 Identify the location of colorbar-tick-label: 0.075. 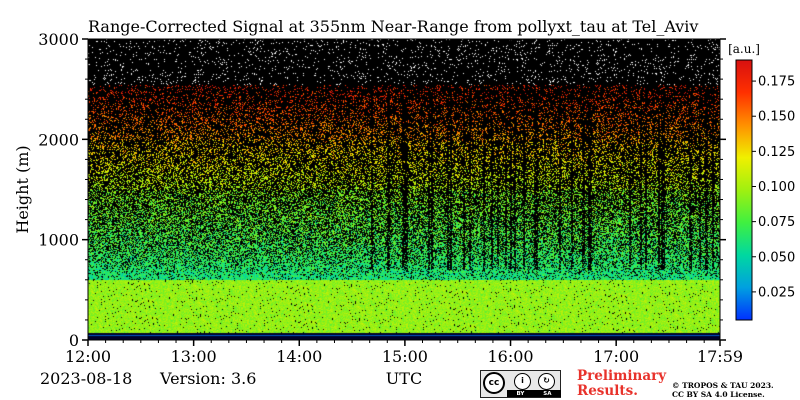
(776, 222).